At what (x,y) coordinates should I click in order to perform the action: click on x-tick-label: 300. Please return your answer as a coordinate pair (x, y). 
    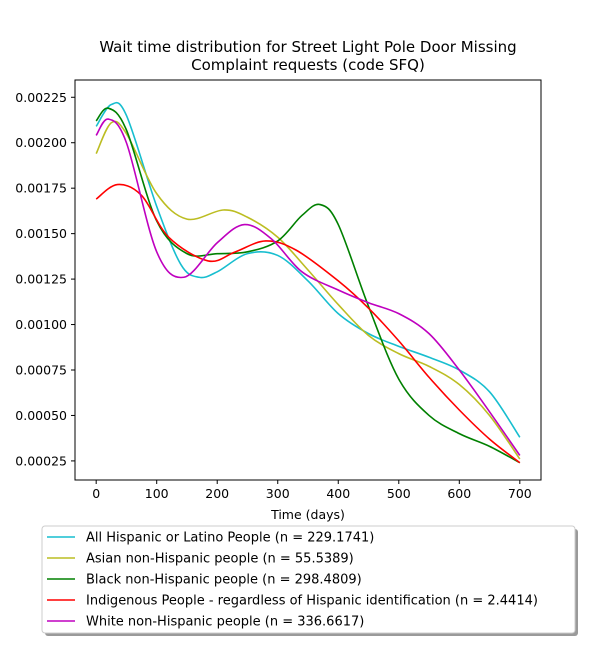
    Looking at the image, I should click on (278, 493).